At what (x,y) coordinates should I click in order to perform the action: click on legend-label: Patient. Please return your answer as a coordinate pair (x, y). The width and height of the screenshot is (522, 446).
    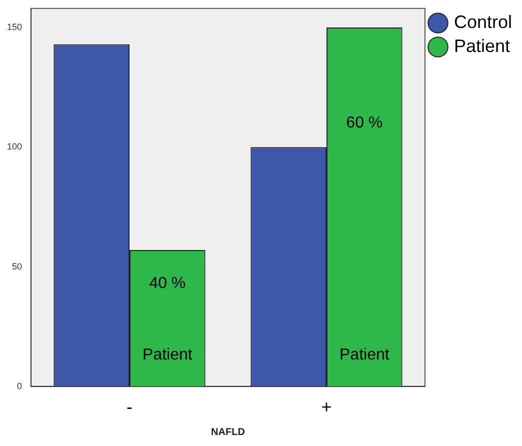
    Looking at the image, I should click on (482, 46).